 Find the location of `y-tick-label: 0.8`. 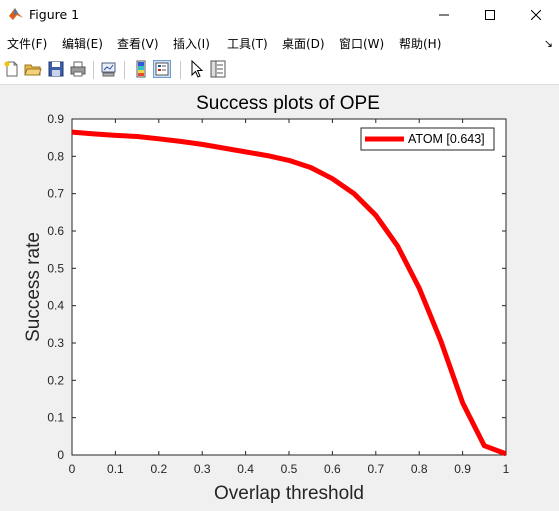

y-tick-label: 0.8 is located at coordinates (55, 156).